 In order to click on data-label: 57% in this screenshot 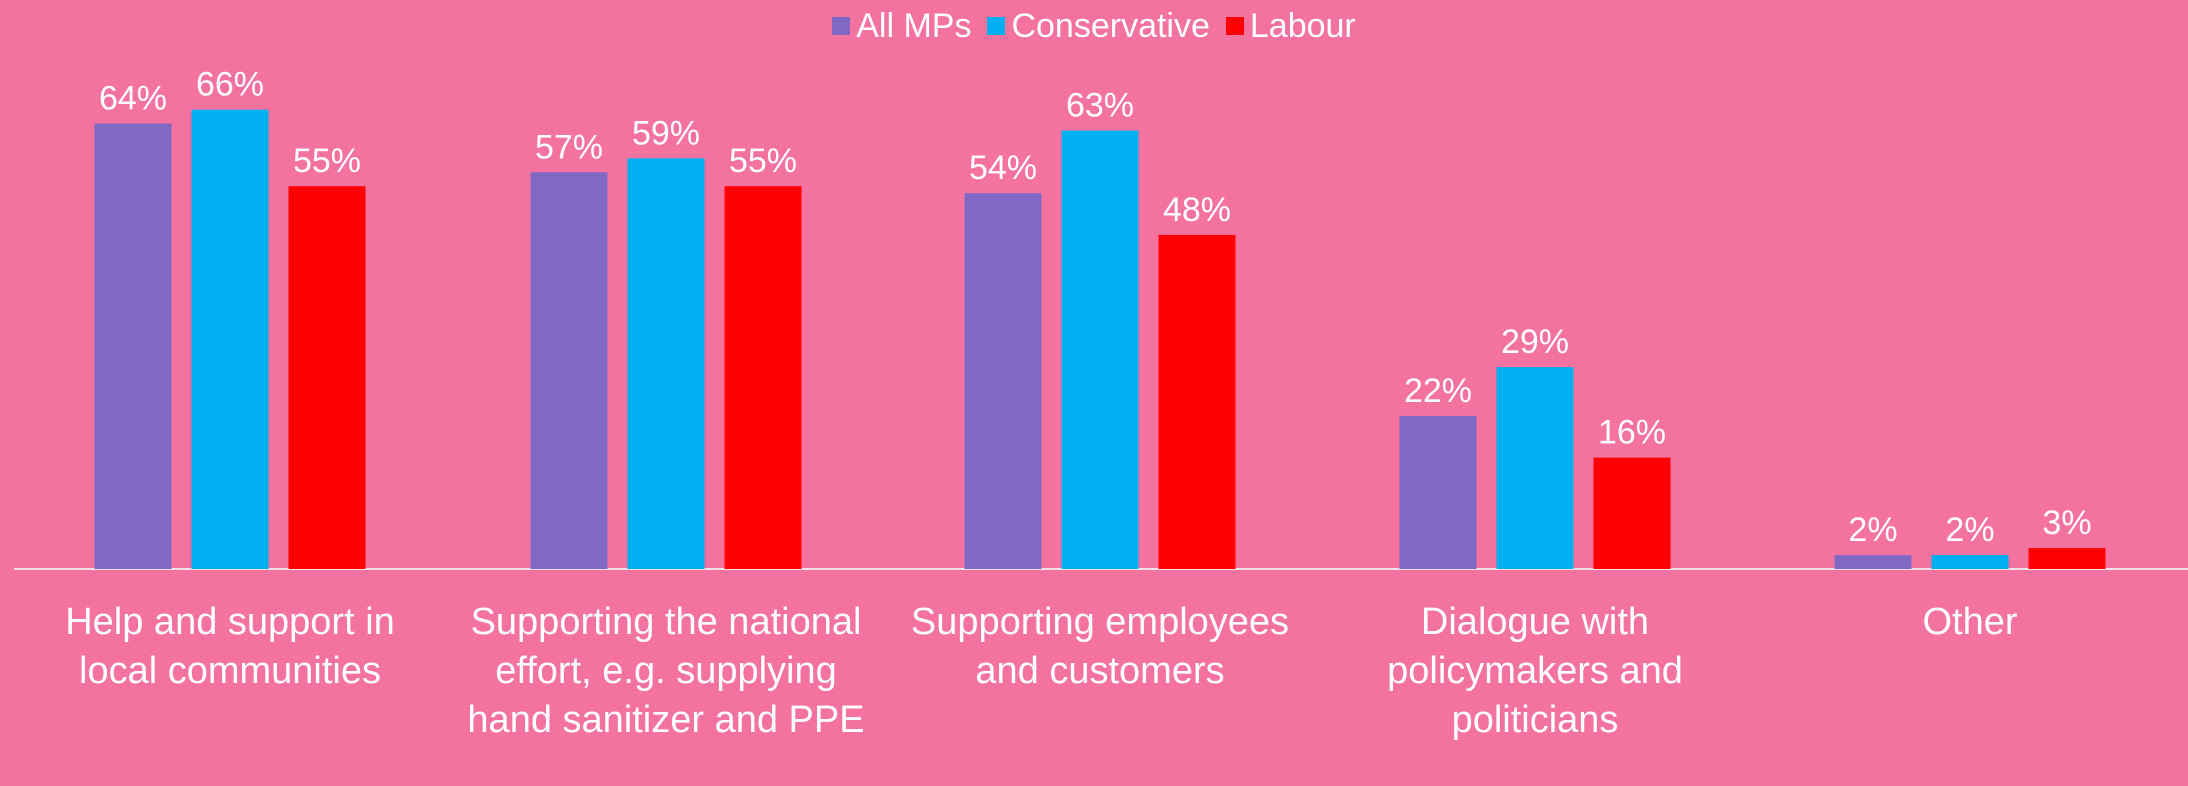, I will do `click(569, 147)`.